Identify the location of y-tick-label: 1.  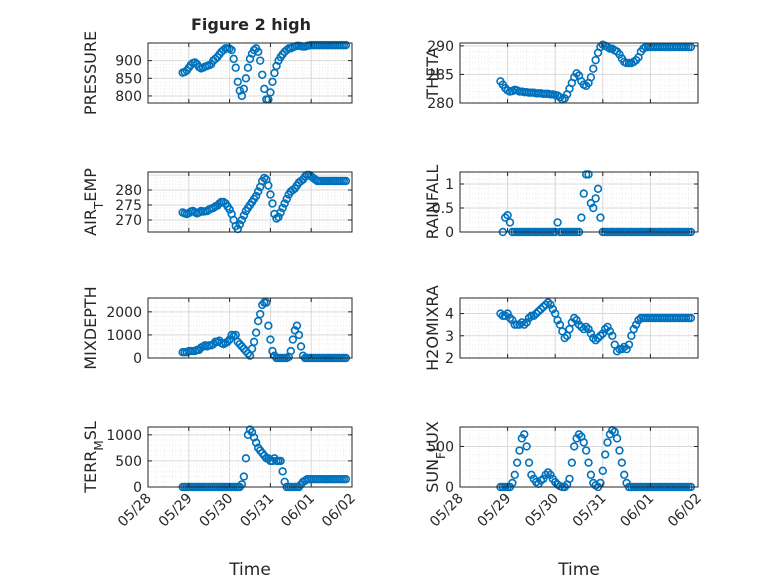
(449, 185).